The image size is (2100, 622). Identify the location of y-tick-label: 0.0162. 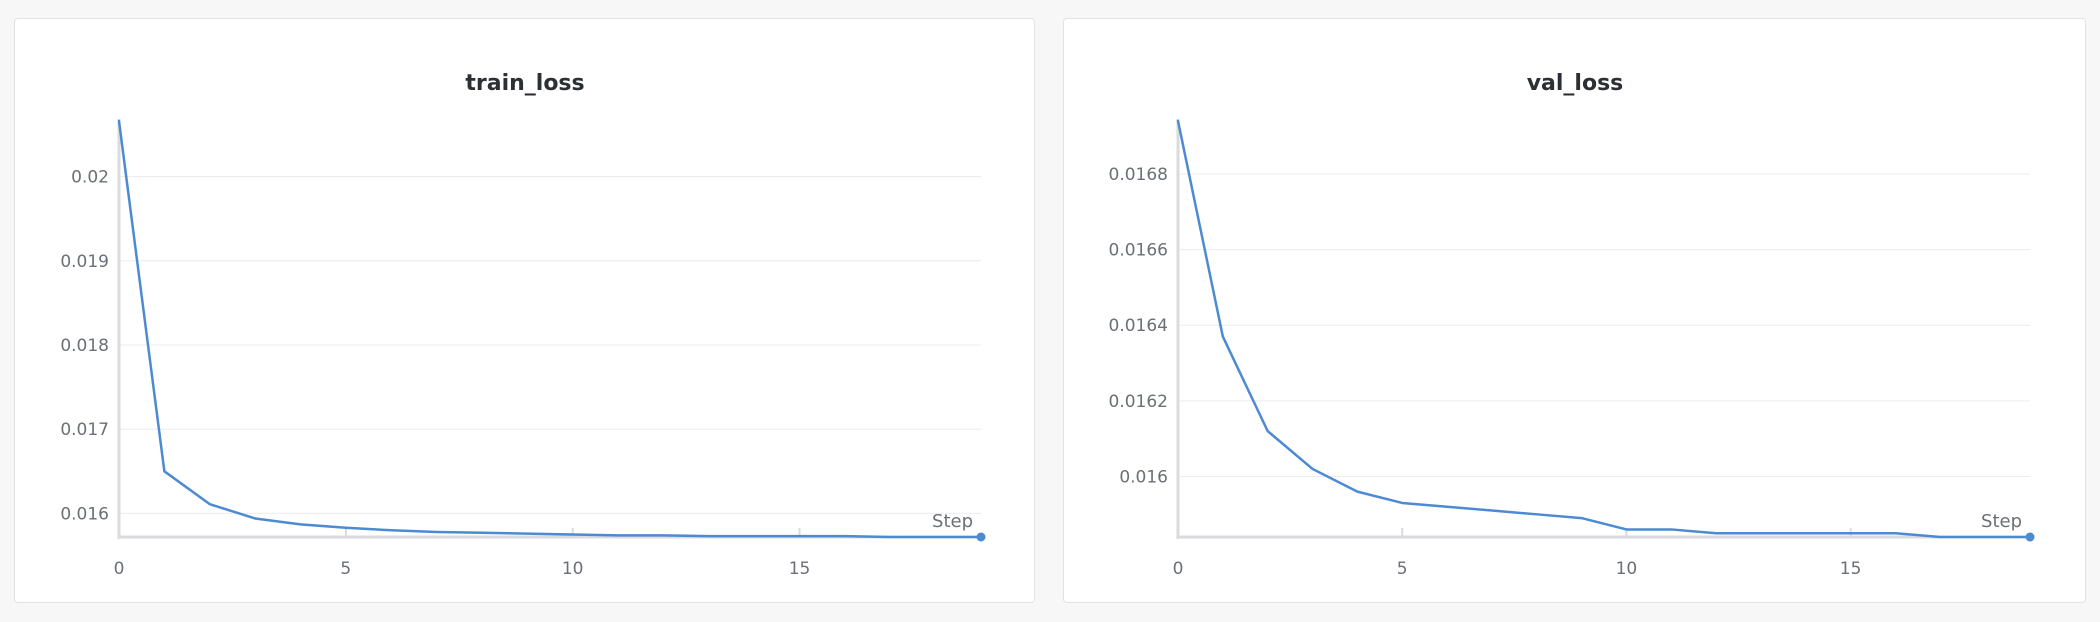
(1138, 402).